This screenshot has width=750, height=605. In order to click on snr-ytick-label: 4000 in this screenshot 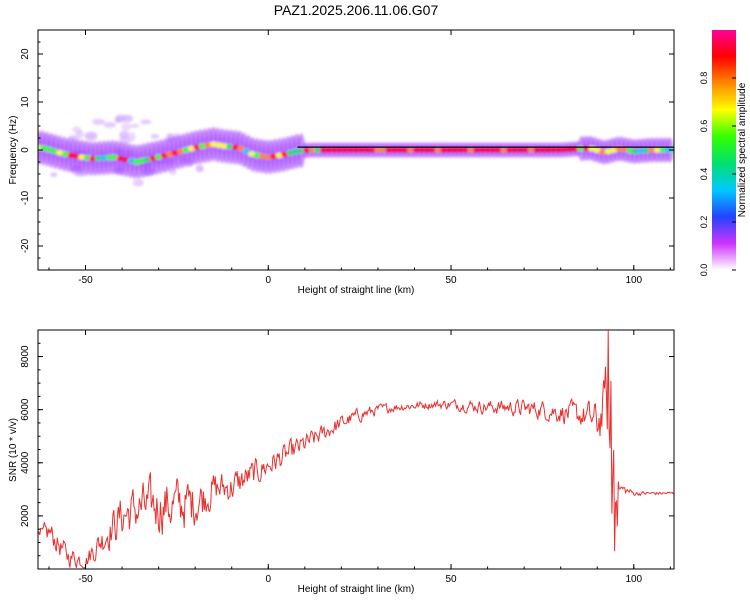, I will do `click(25, 462)`.